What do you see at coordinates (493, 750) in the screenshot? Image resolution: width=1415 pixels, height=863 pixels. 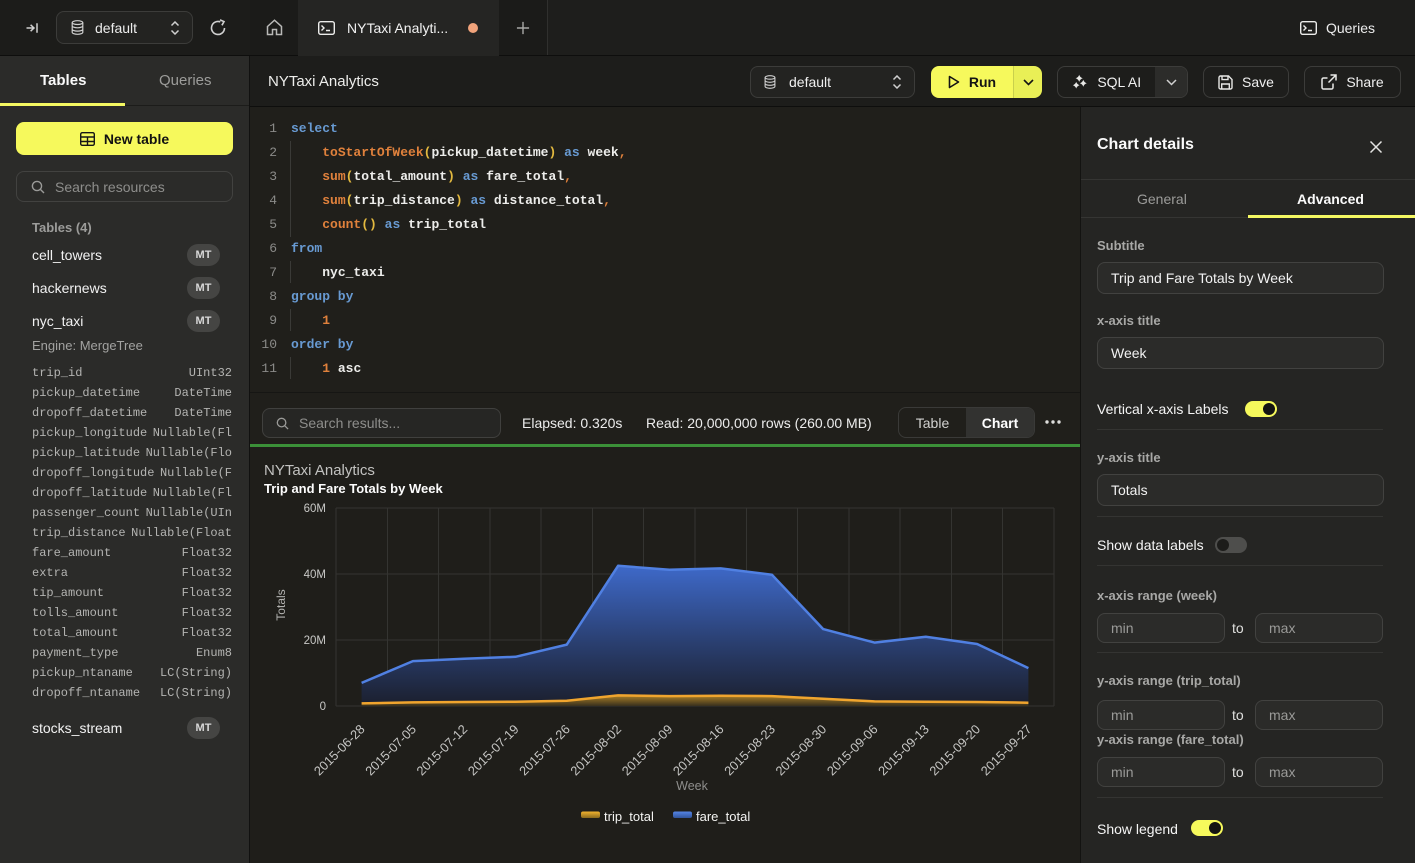 I see `svg-text: 2015-07-19` at bounding box center [493, 750].